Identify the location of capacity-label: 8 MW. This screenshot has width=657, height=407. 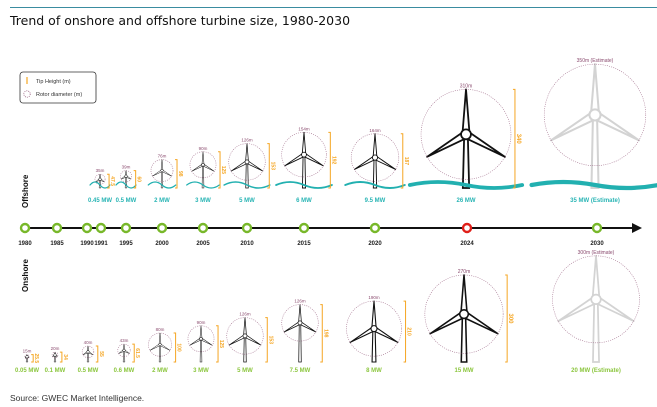
(374, 371).